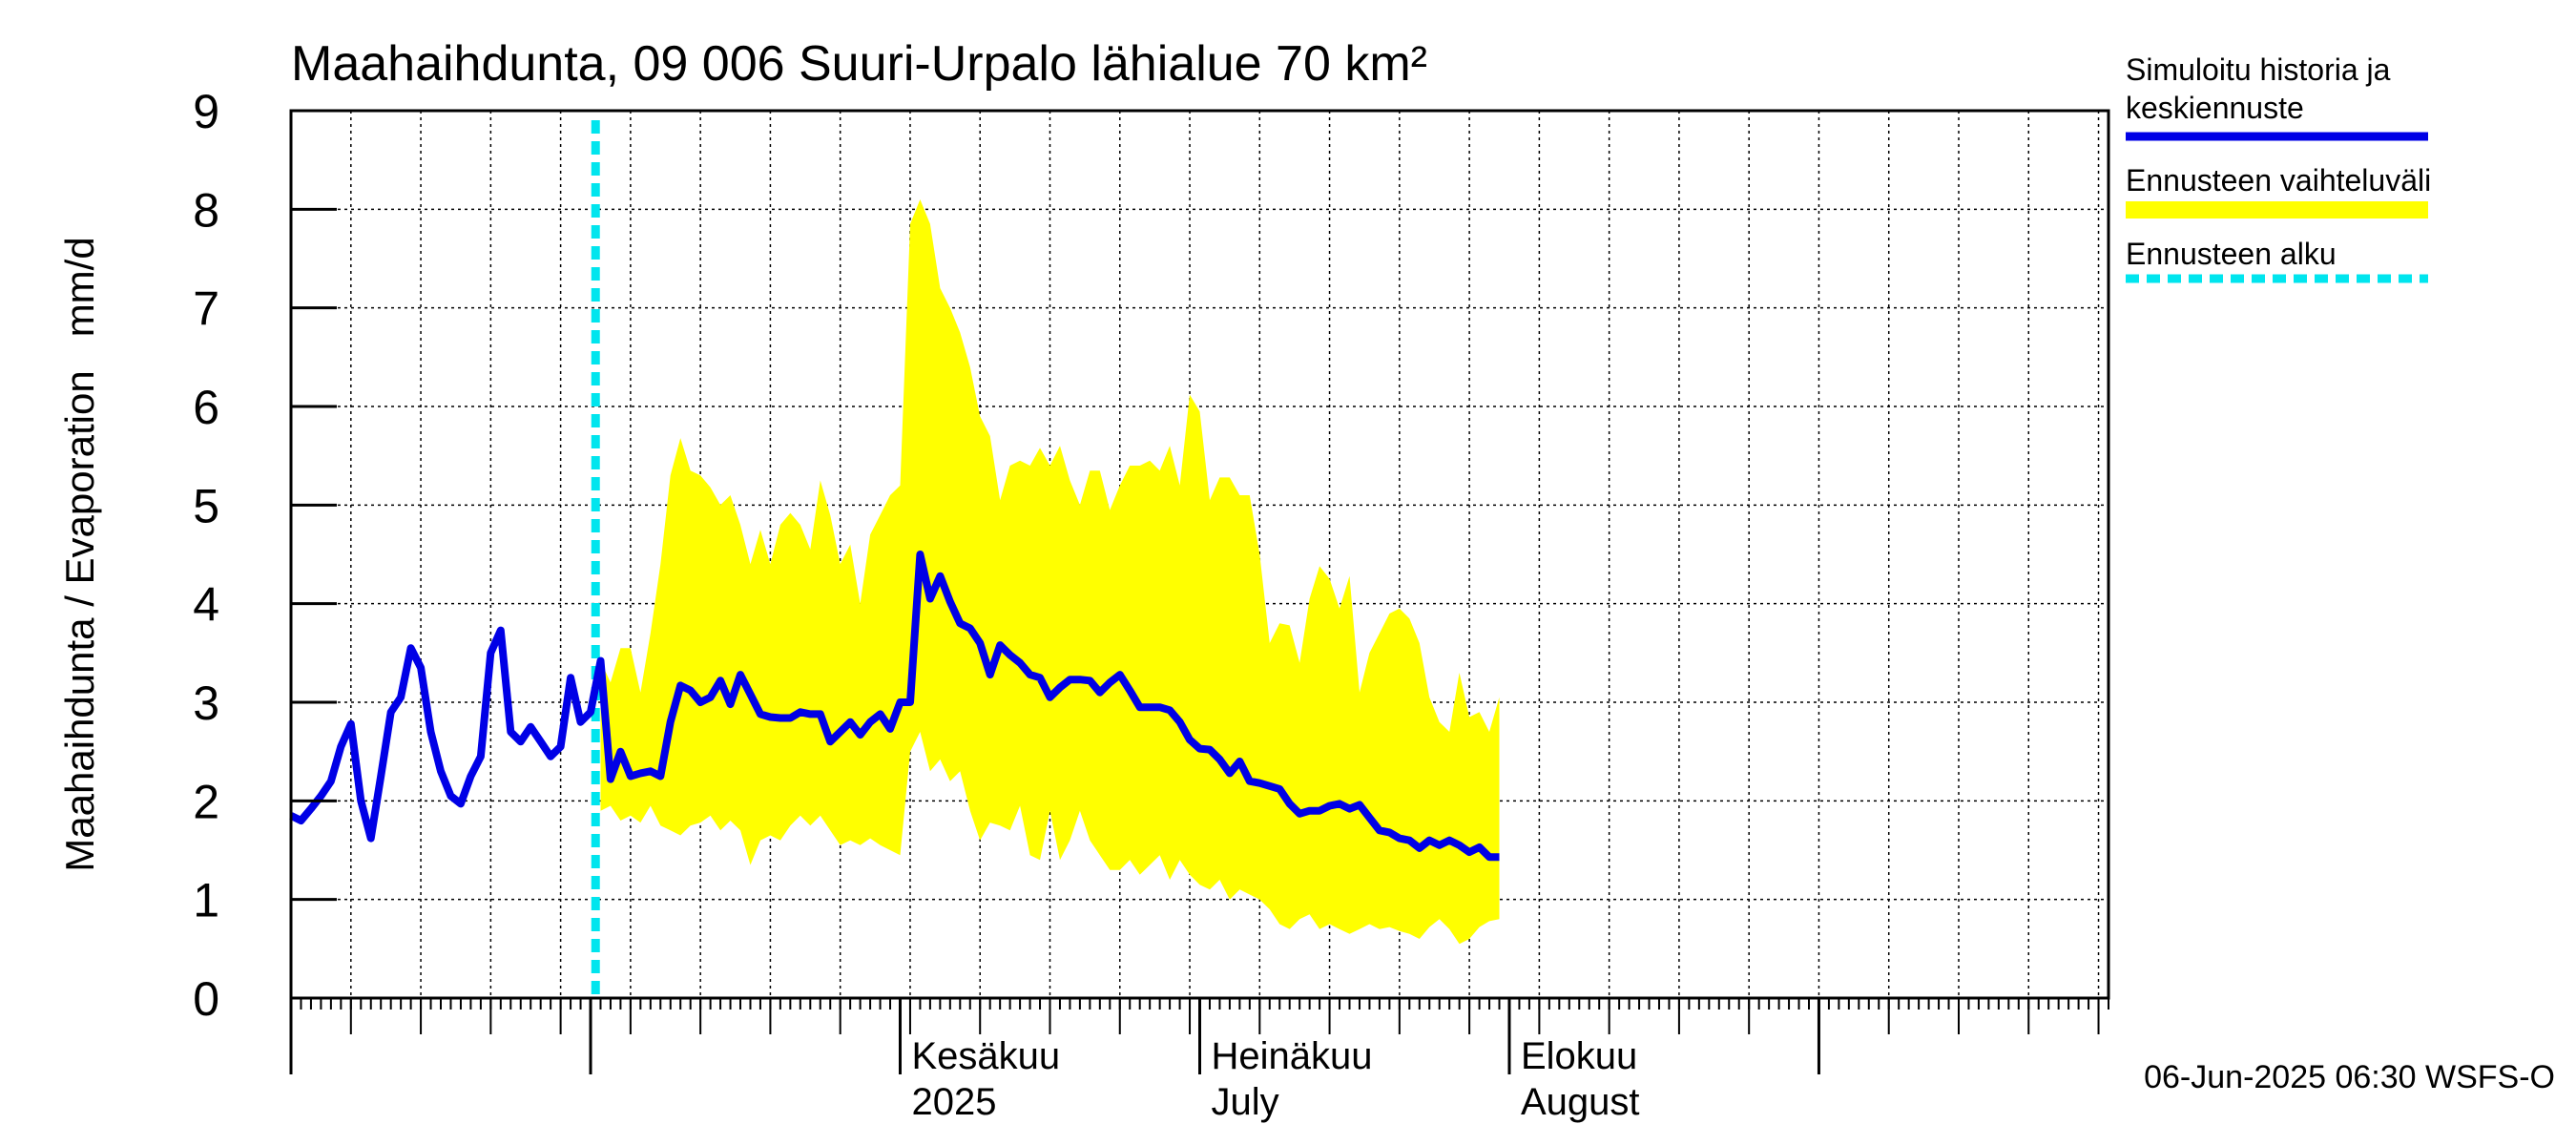 This screenshot has height=1145, width=2576. Describe the element at coordinates (206, 704) in the screenshot. I see `y-tick-label: 3` at that location.